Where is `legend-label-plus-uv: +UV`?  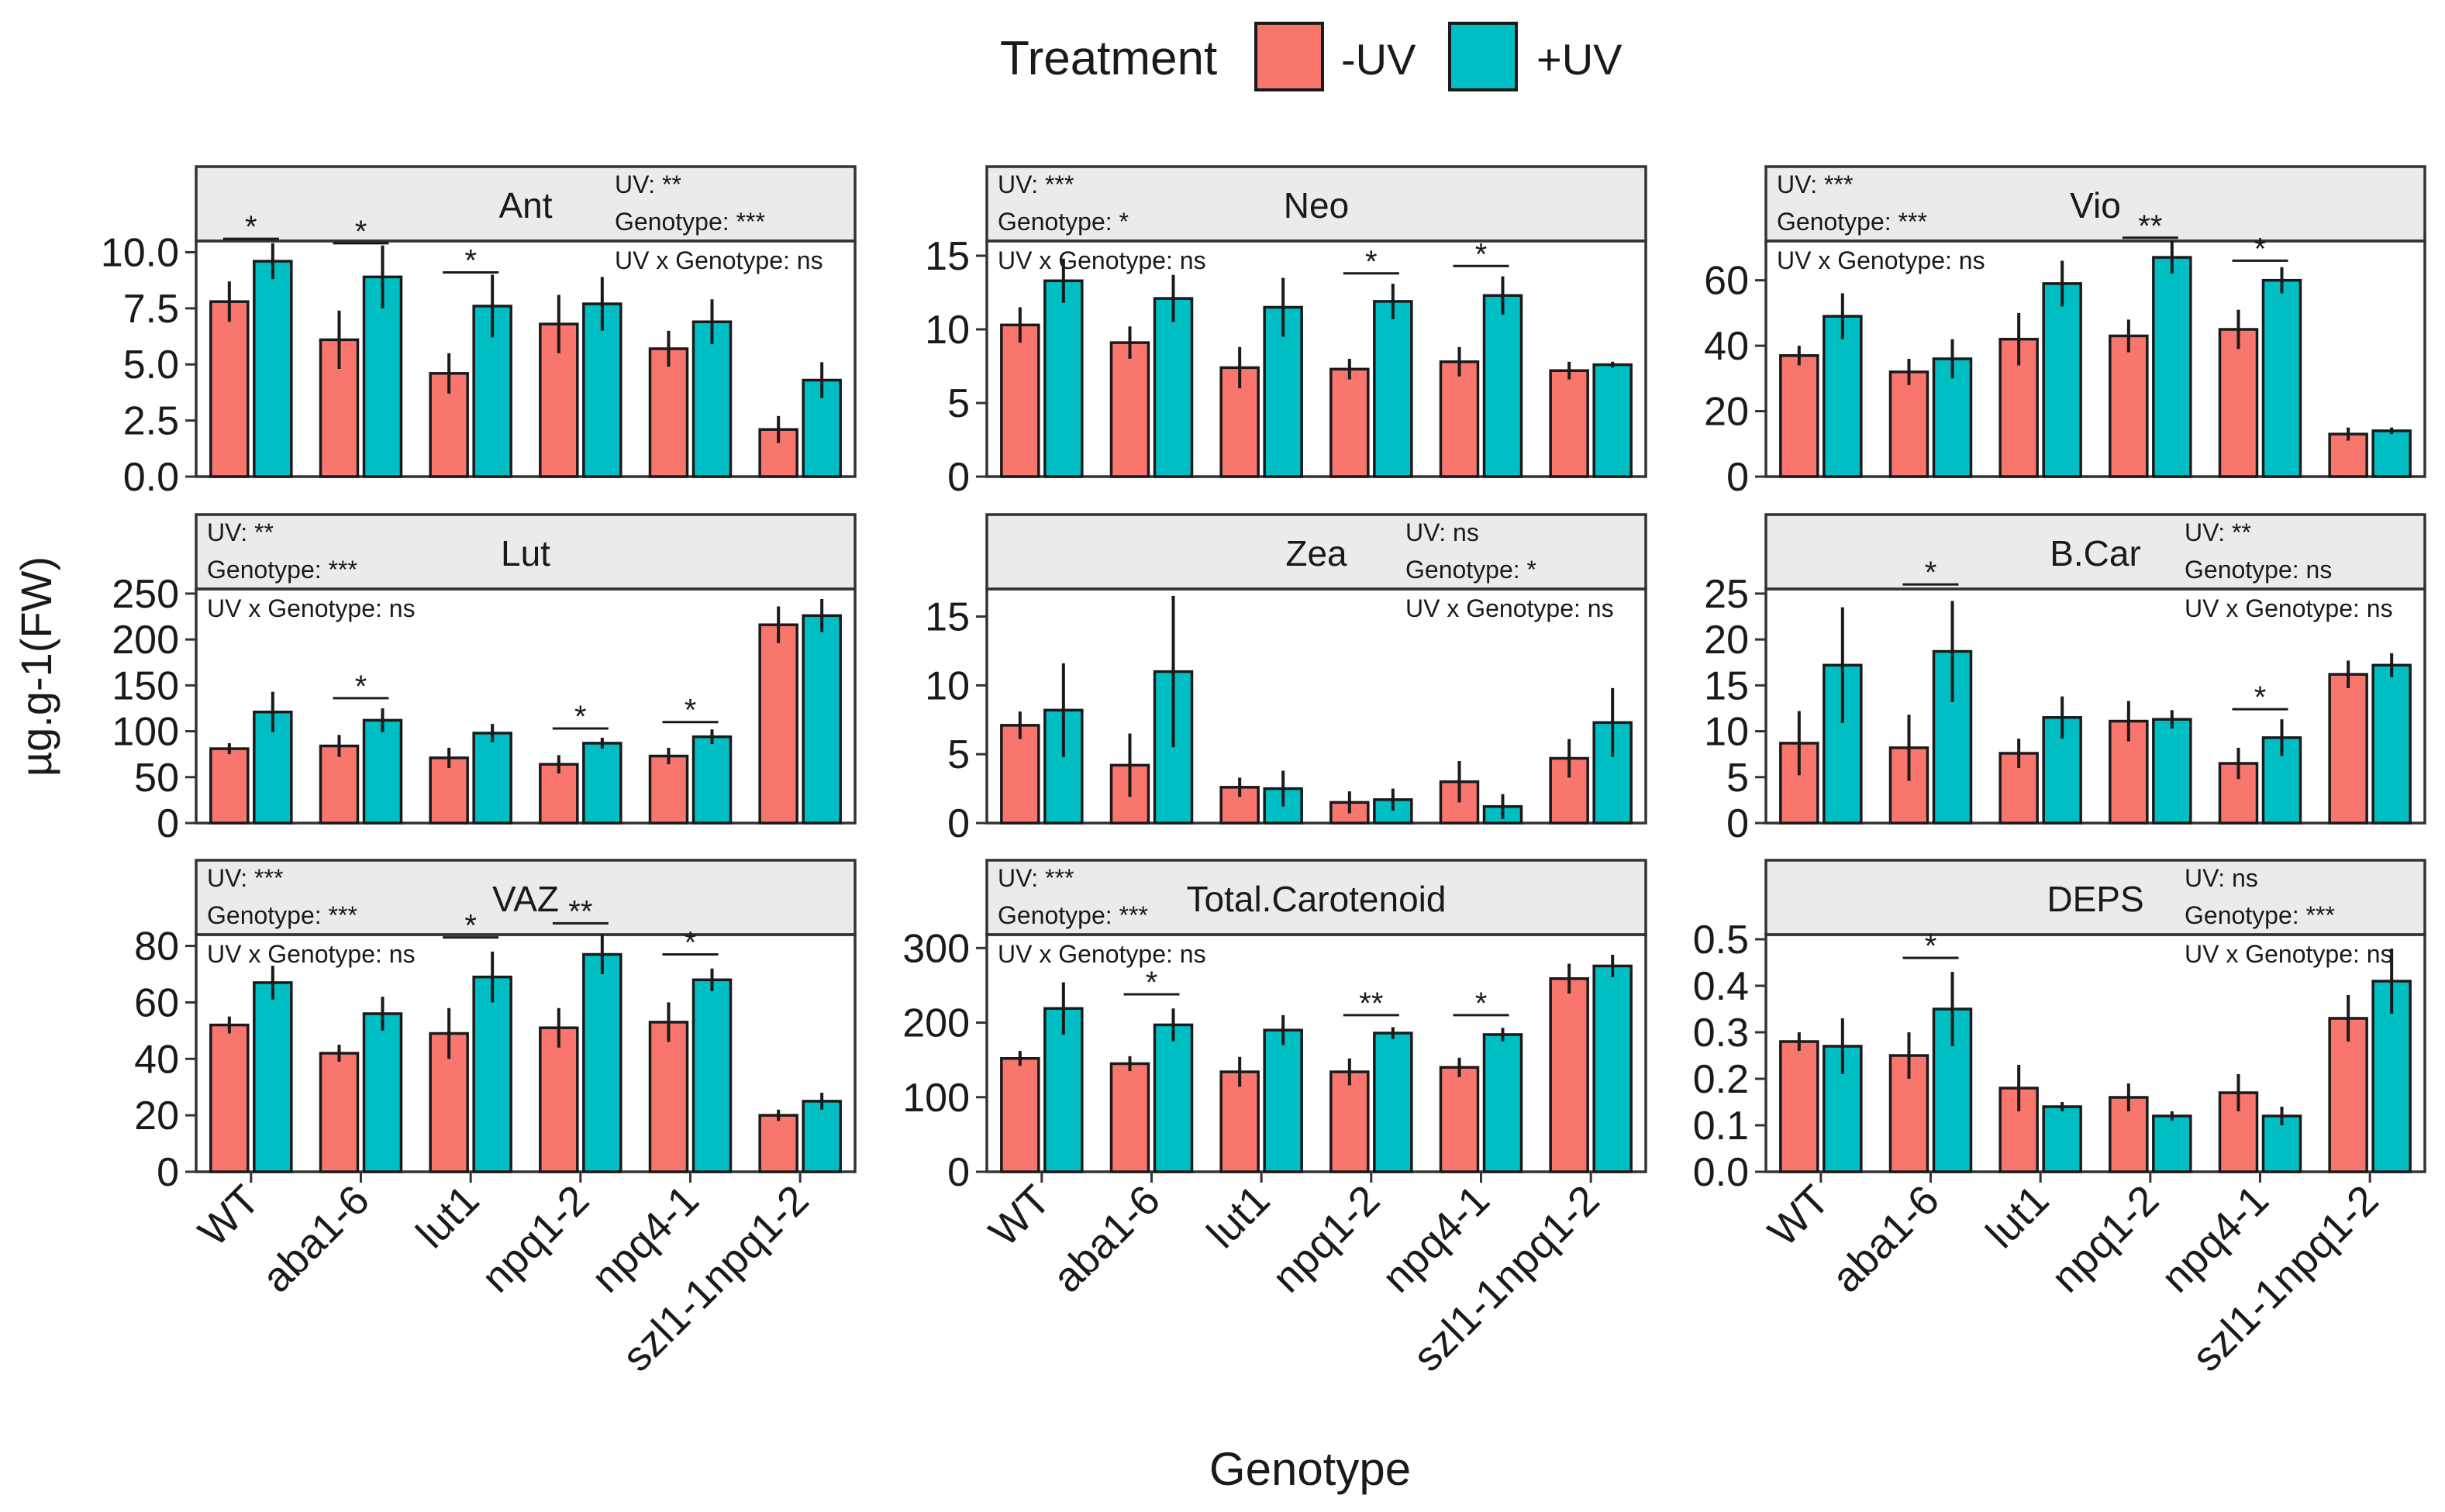
legend-label-plus-uv: +UV is located at coordinates (1579, 59).